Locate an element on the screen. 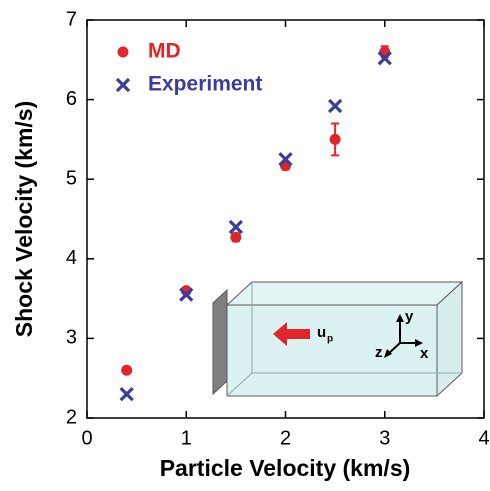 Image resolution: width=490 pixels, height=491 pixels. y-tick-label: 2 is located at coordinates (71, 417).